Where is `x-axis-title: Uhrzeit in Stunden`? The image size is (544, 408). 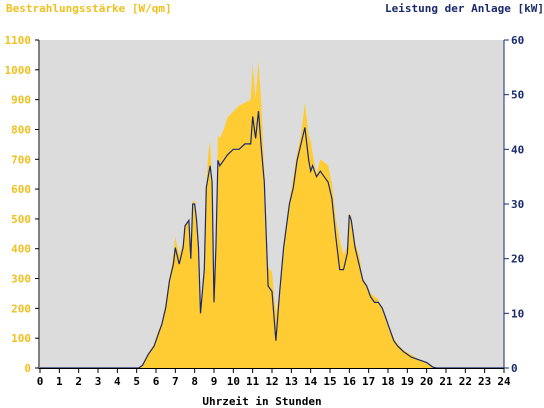 x-axis-title: Uhrzeit in Stunden is located at coordinates (261, 401).